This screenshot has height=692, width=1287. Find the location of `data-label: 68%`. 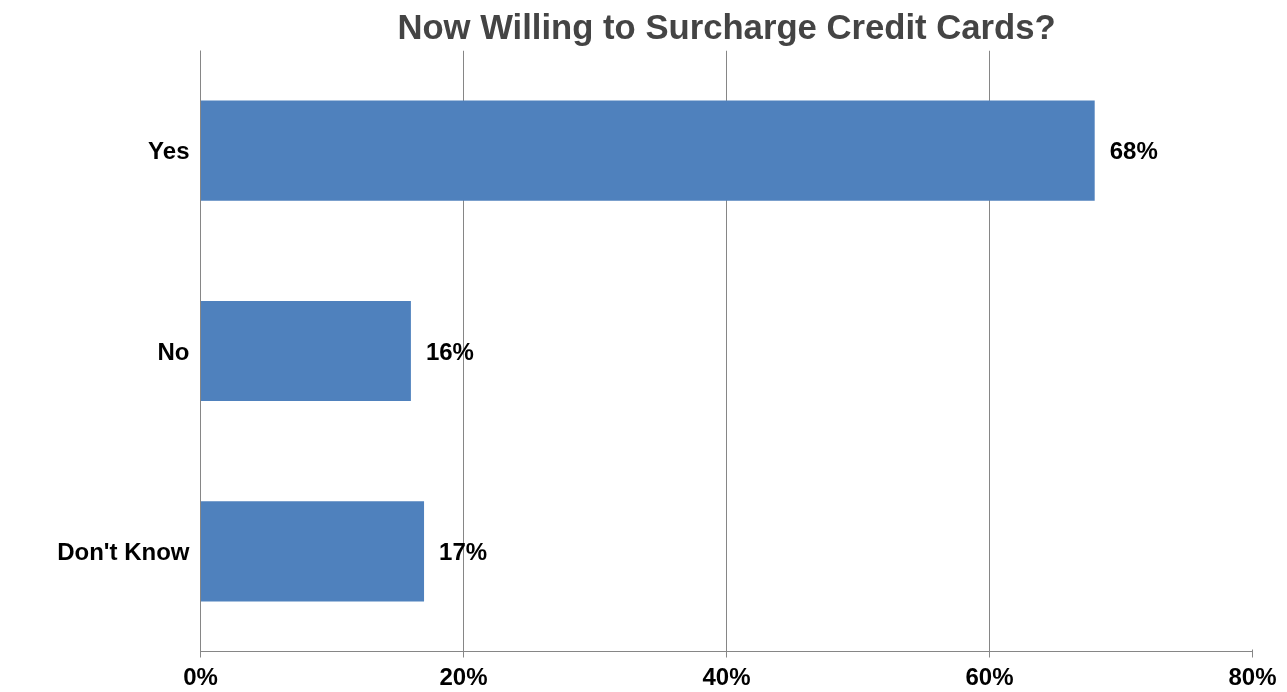

data-label: 68% is located at coordinates (1133, 151).